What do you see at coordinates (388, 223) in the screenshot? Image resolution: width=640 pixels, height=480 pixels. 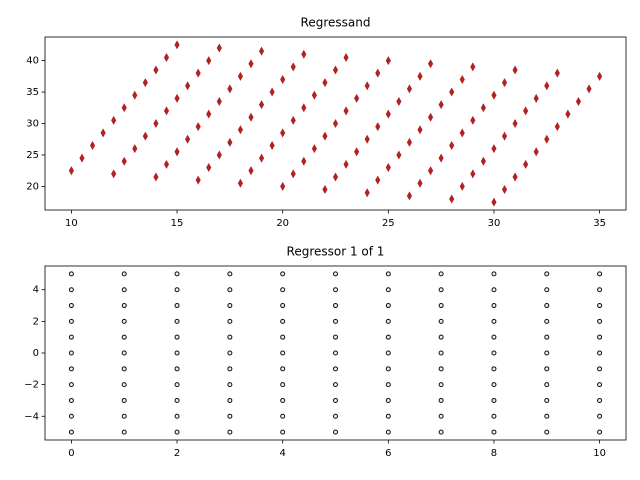 I see `x-tick-label: 25` at bounding box center [388, 223].